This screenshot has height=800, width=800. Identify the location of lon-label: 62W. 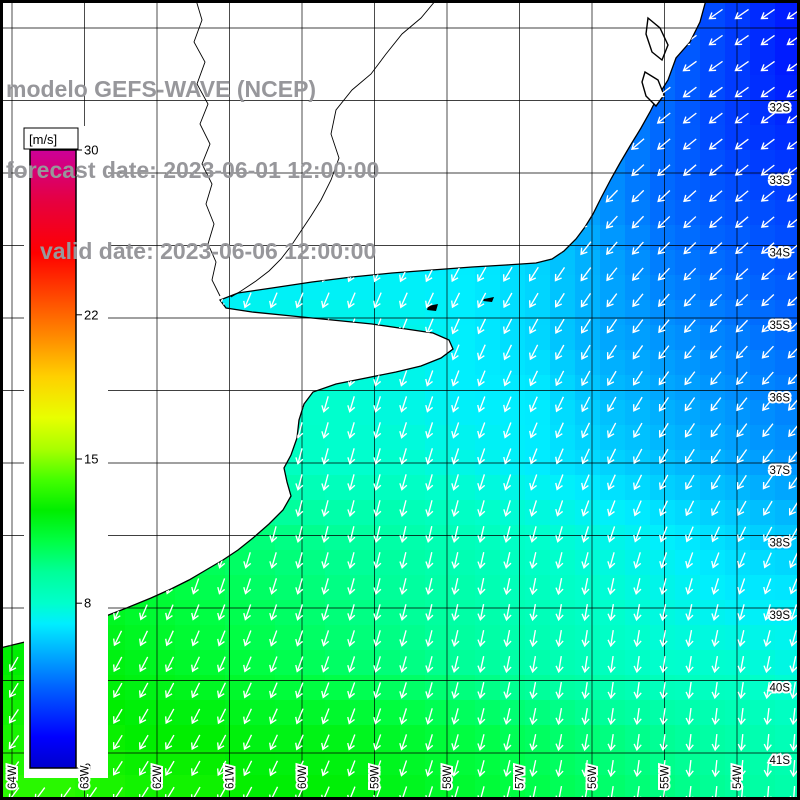
(158, 777).